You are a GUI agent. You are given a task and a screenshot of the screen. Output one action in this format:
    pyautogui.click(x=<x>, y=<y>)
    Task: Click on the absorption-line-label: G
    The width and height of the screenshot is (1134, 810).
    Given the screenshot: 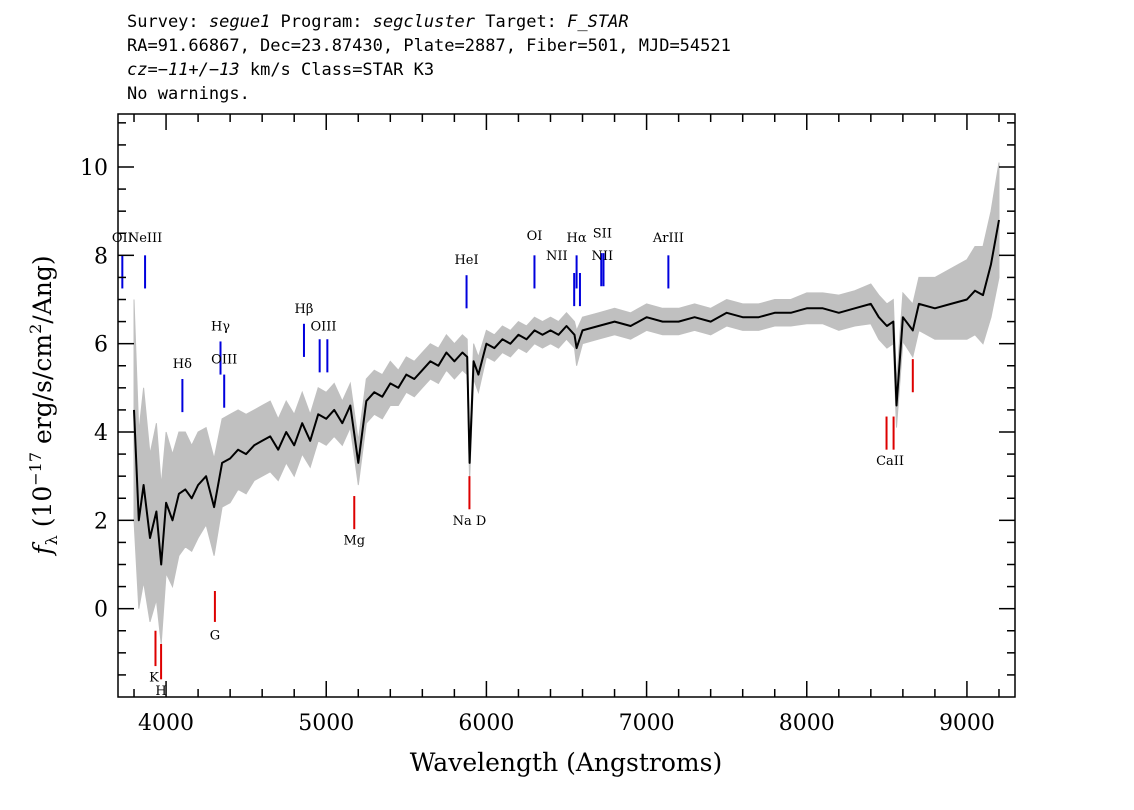 What is the action you would take?
    pyautogui.click(x=215, y=636)
    